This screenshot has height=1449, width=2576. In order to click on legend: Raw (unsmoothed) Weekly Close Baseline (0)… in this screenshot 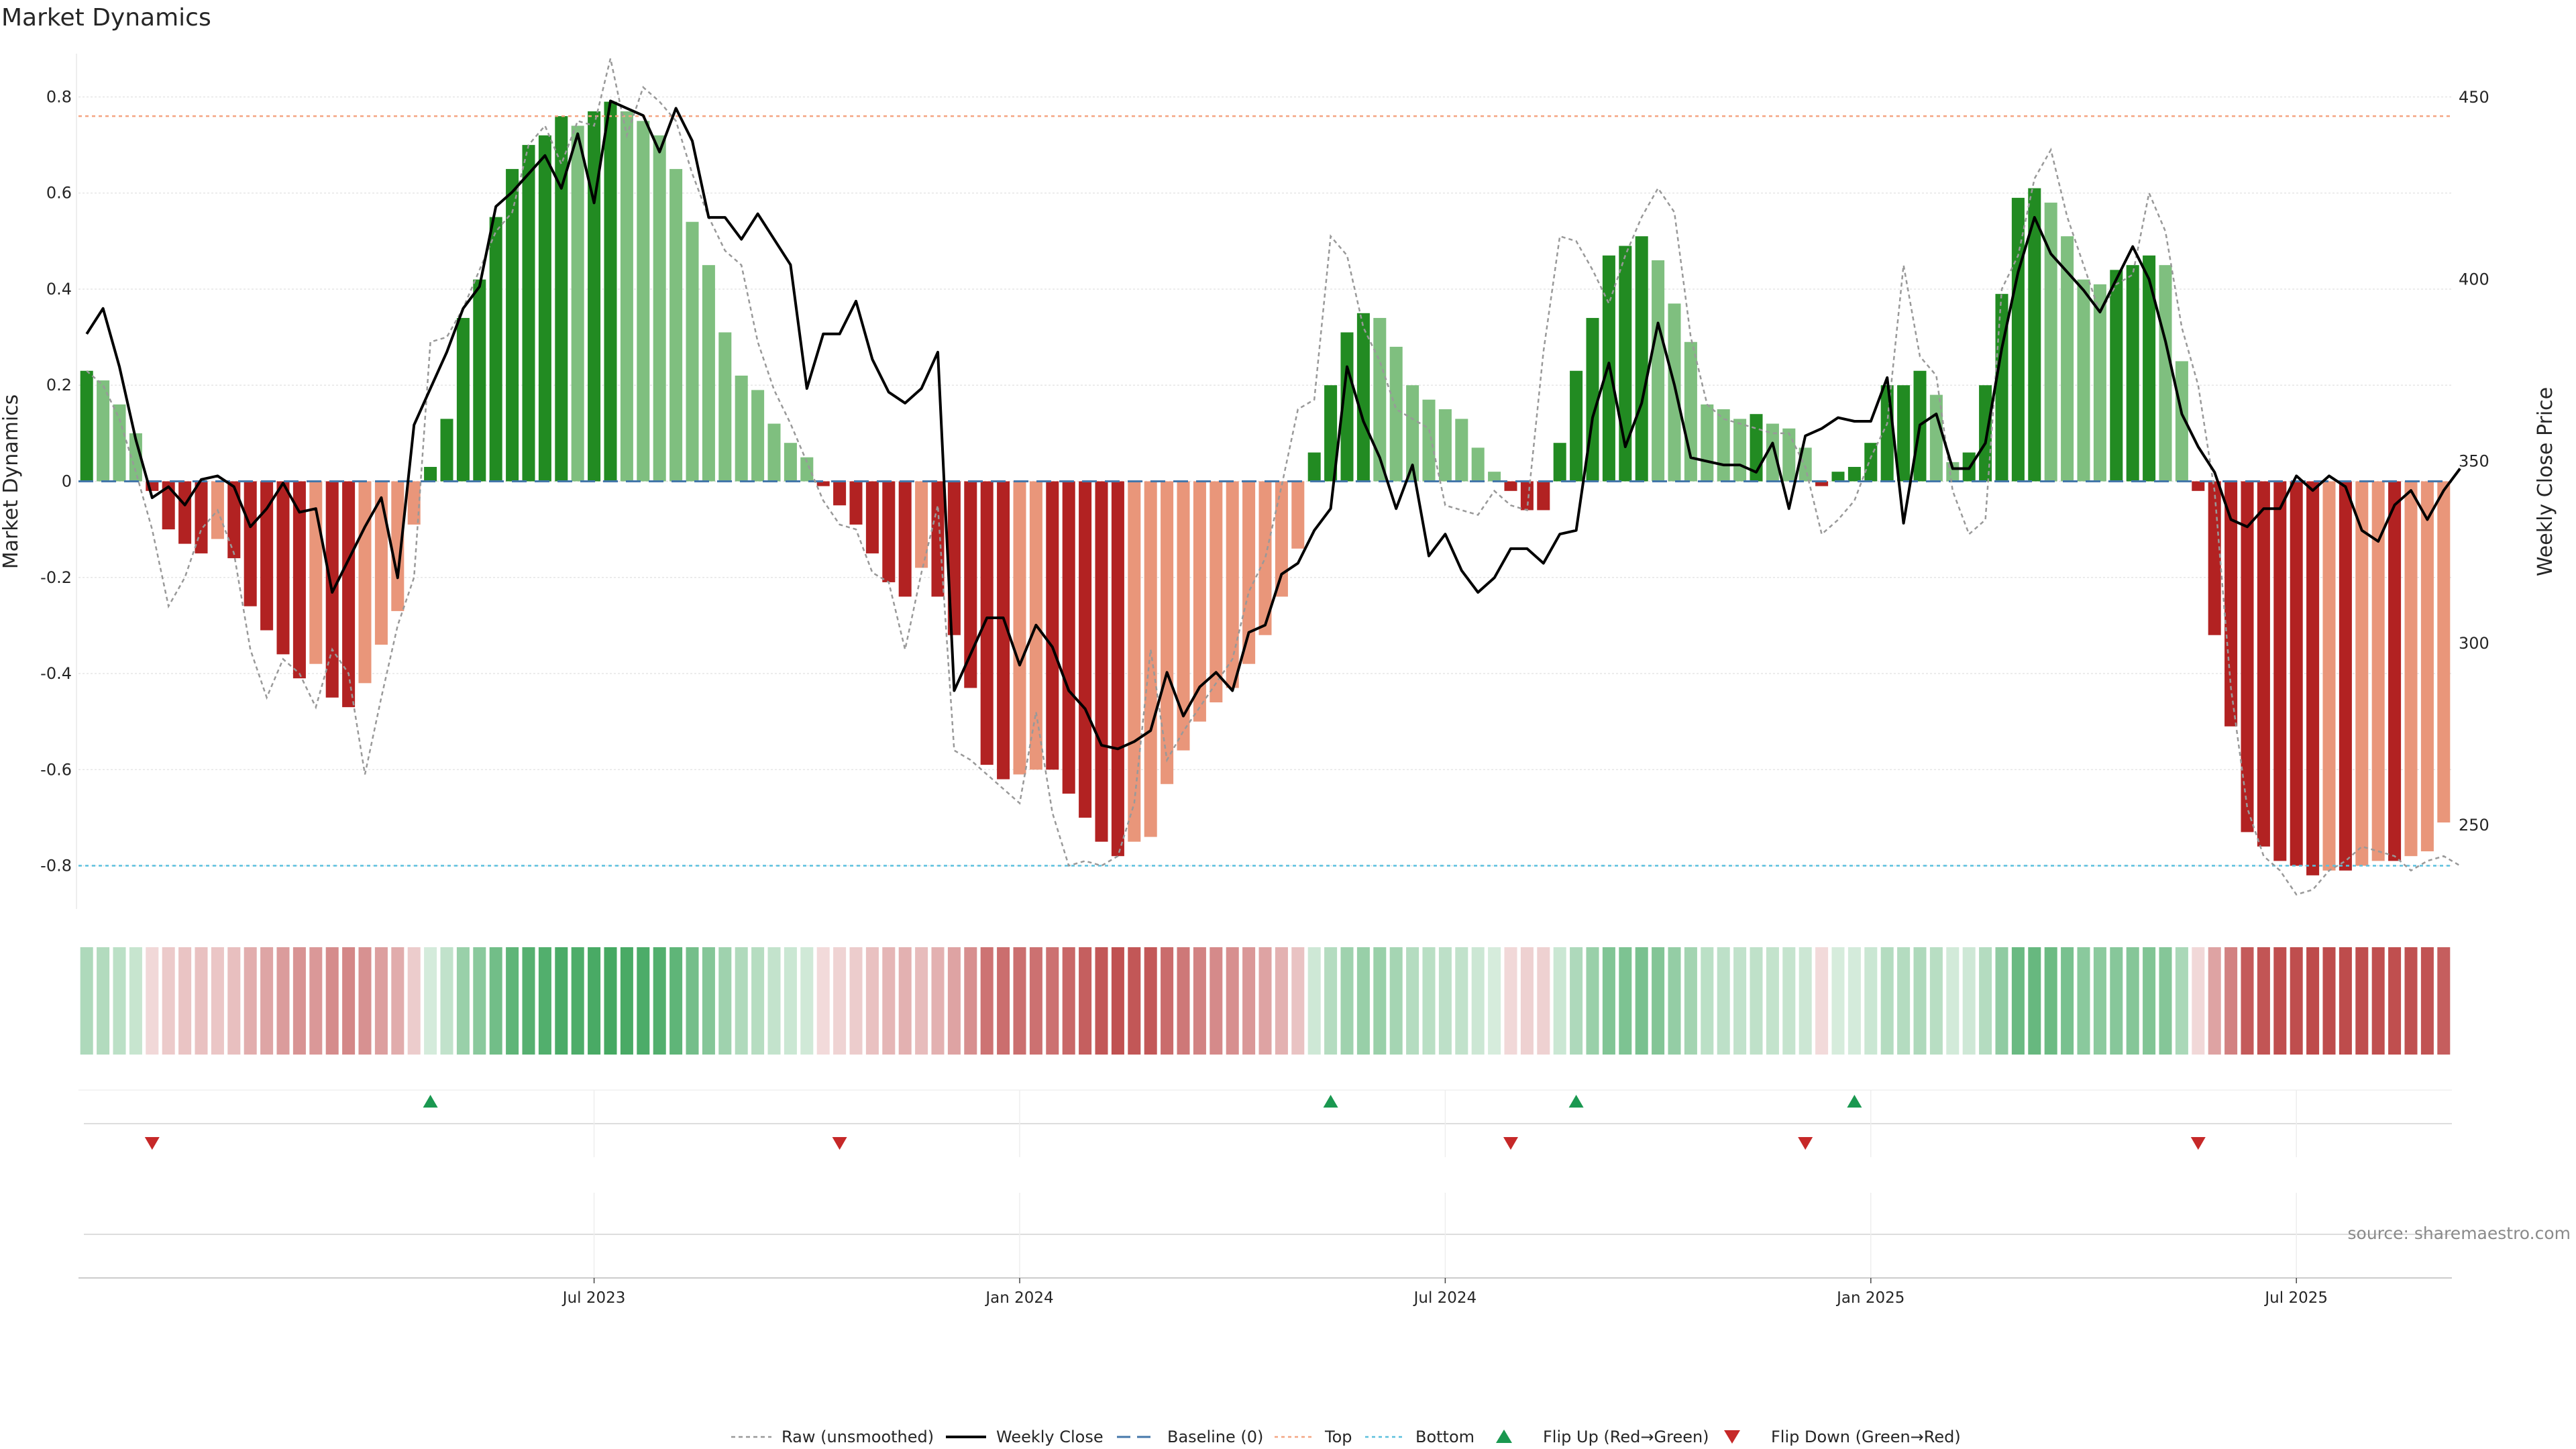, I will do `click(1346, 1437)`.